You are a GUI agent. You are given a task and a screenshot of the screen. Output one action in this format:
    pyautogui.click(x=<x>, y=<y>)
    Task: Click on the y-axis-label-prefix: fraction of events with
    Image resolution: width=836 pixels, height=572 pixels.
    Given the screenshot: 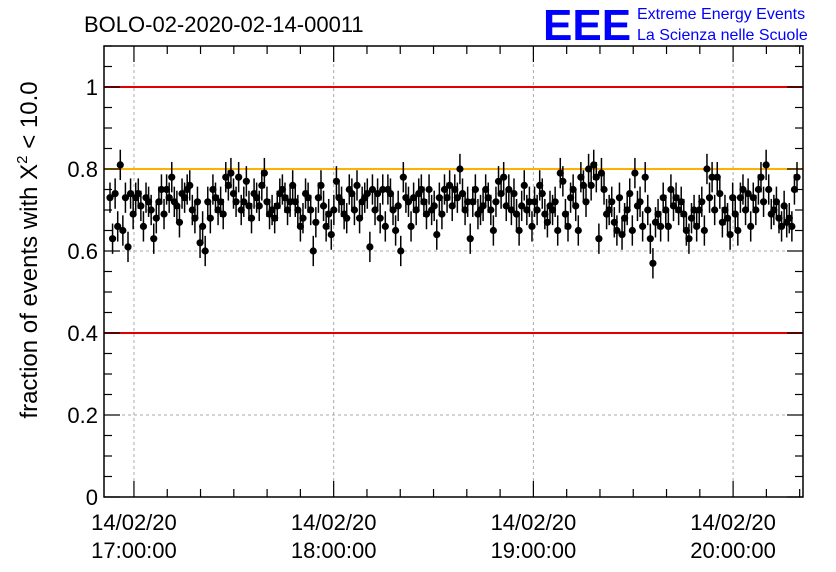 What is the action you would take?
    pyautogui.click(x=29, y=299)
    